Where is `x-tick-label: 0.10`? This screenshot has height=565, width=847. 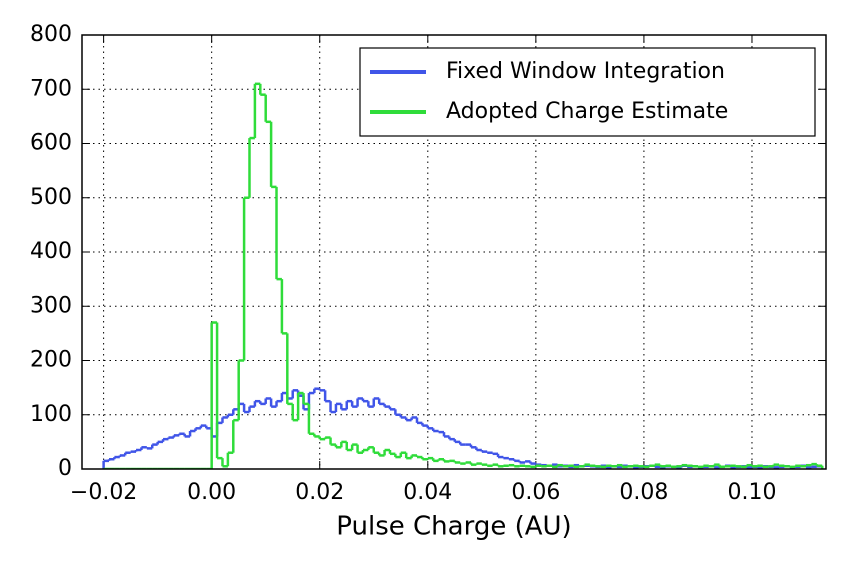 x-tick-label: 0.10 is located at coordinates (751, 492).